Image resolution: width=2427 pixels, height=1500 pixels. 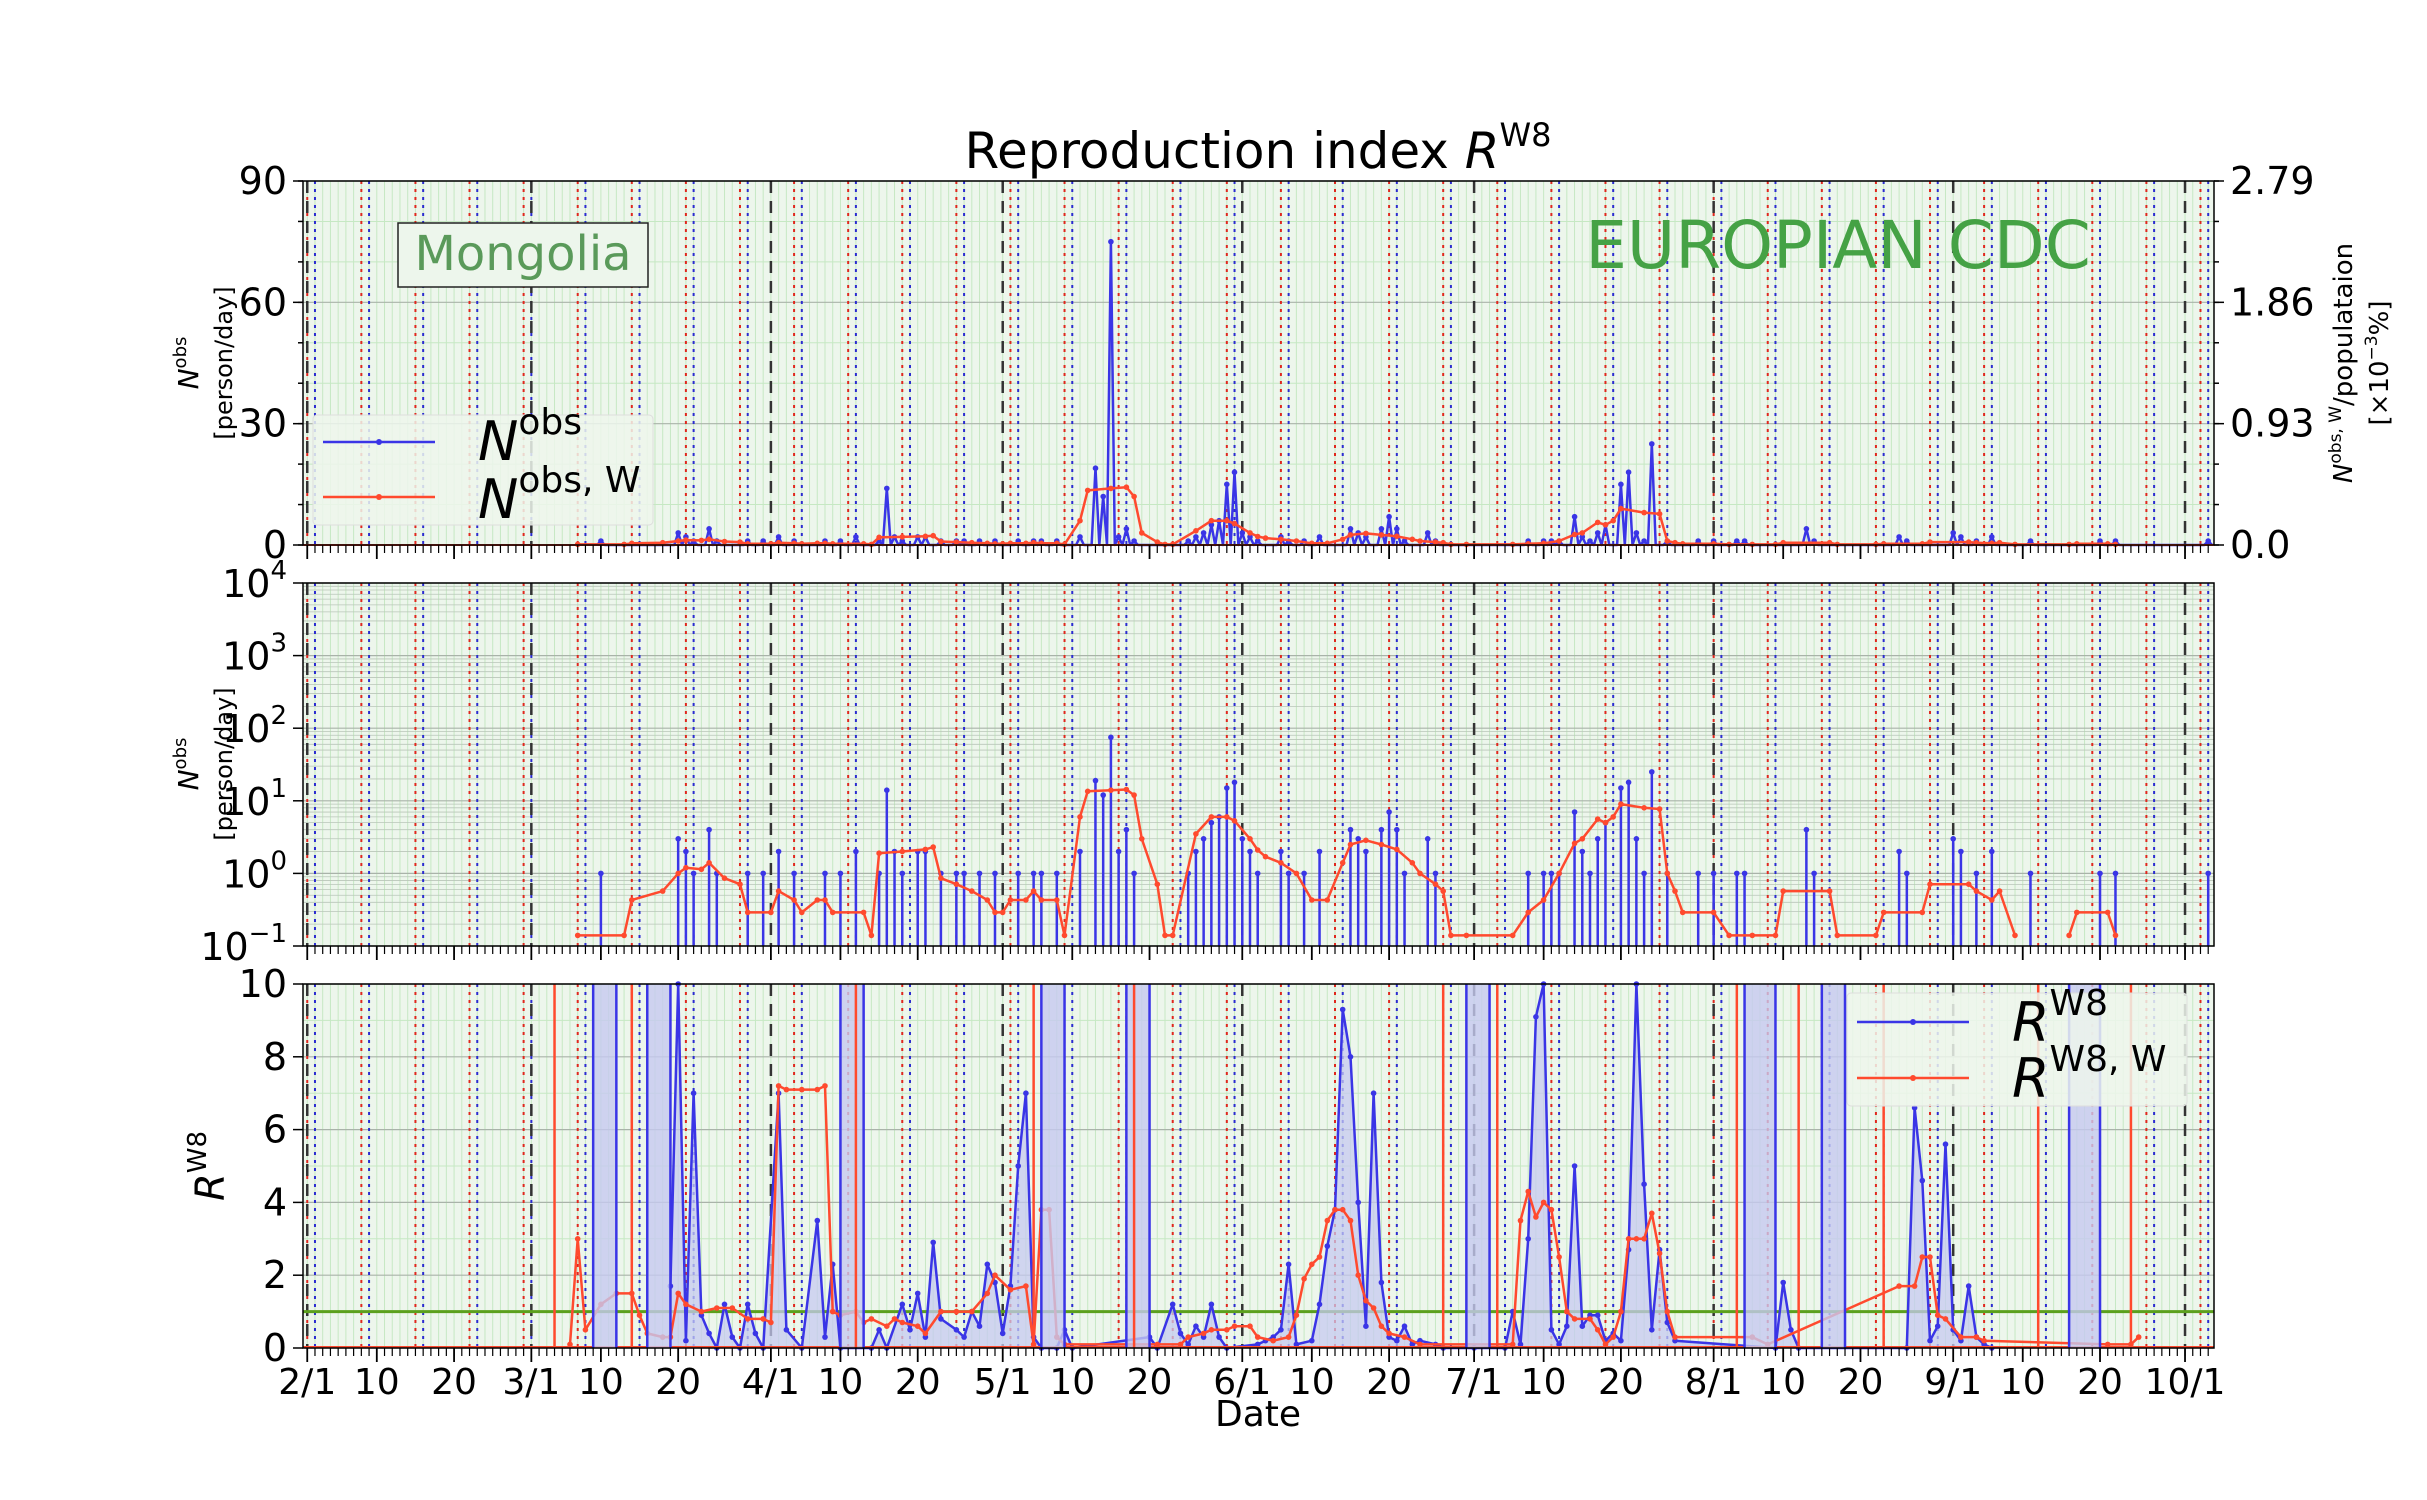 What do you see at coordinates (2360, 363) in the screenshot?
I see `panel1-y2label: Nobs, W/populataion [×10−3%]` at bounding box center [2360, 363].